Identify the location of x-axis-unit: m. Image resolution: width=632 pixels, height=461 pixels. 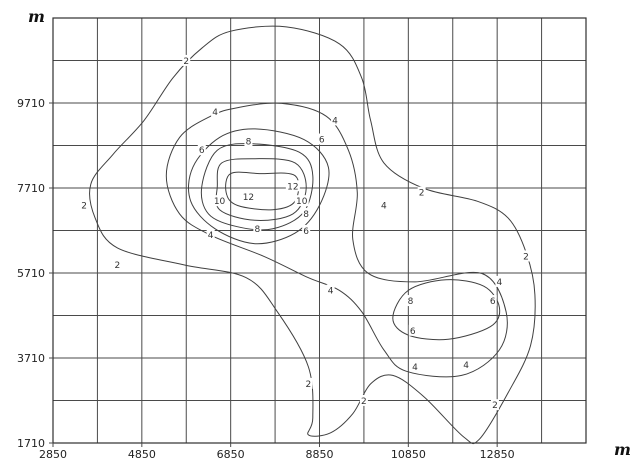
(622, 449).